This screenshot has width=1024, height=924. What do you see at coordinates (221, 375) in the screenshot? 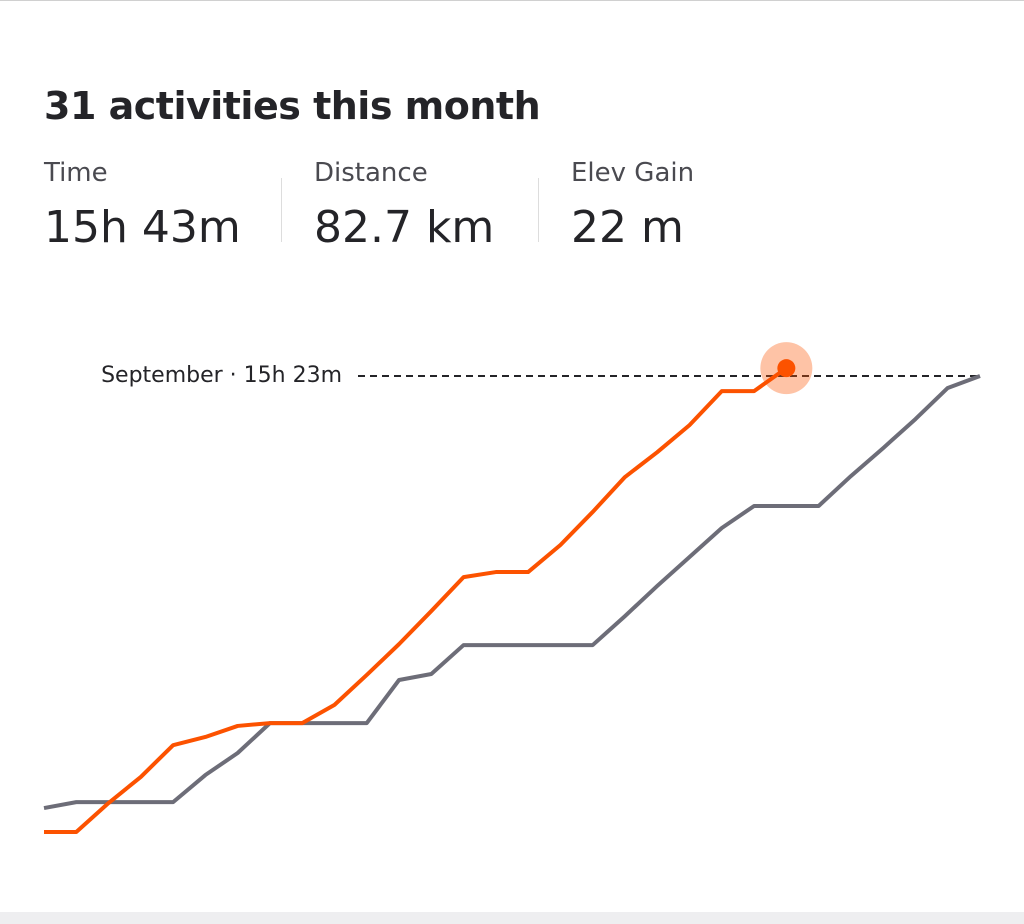
I see `reference-label: September · 15h 23m` at bounding box center [221, 375].